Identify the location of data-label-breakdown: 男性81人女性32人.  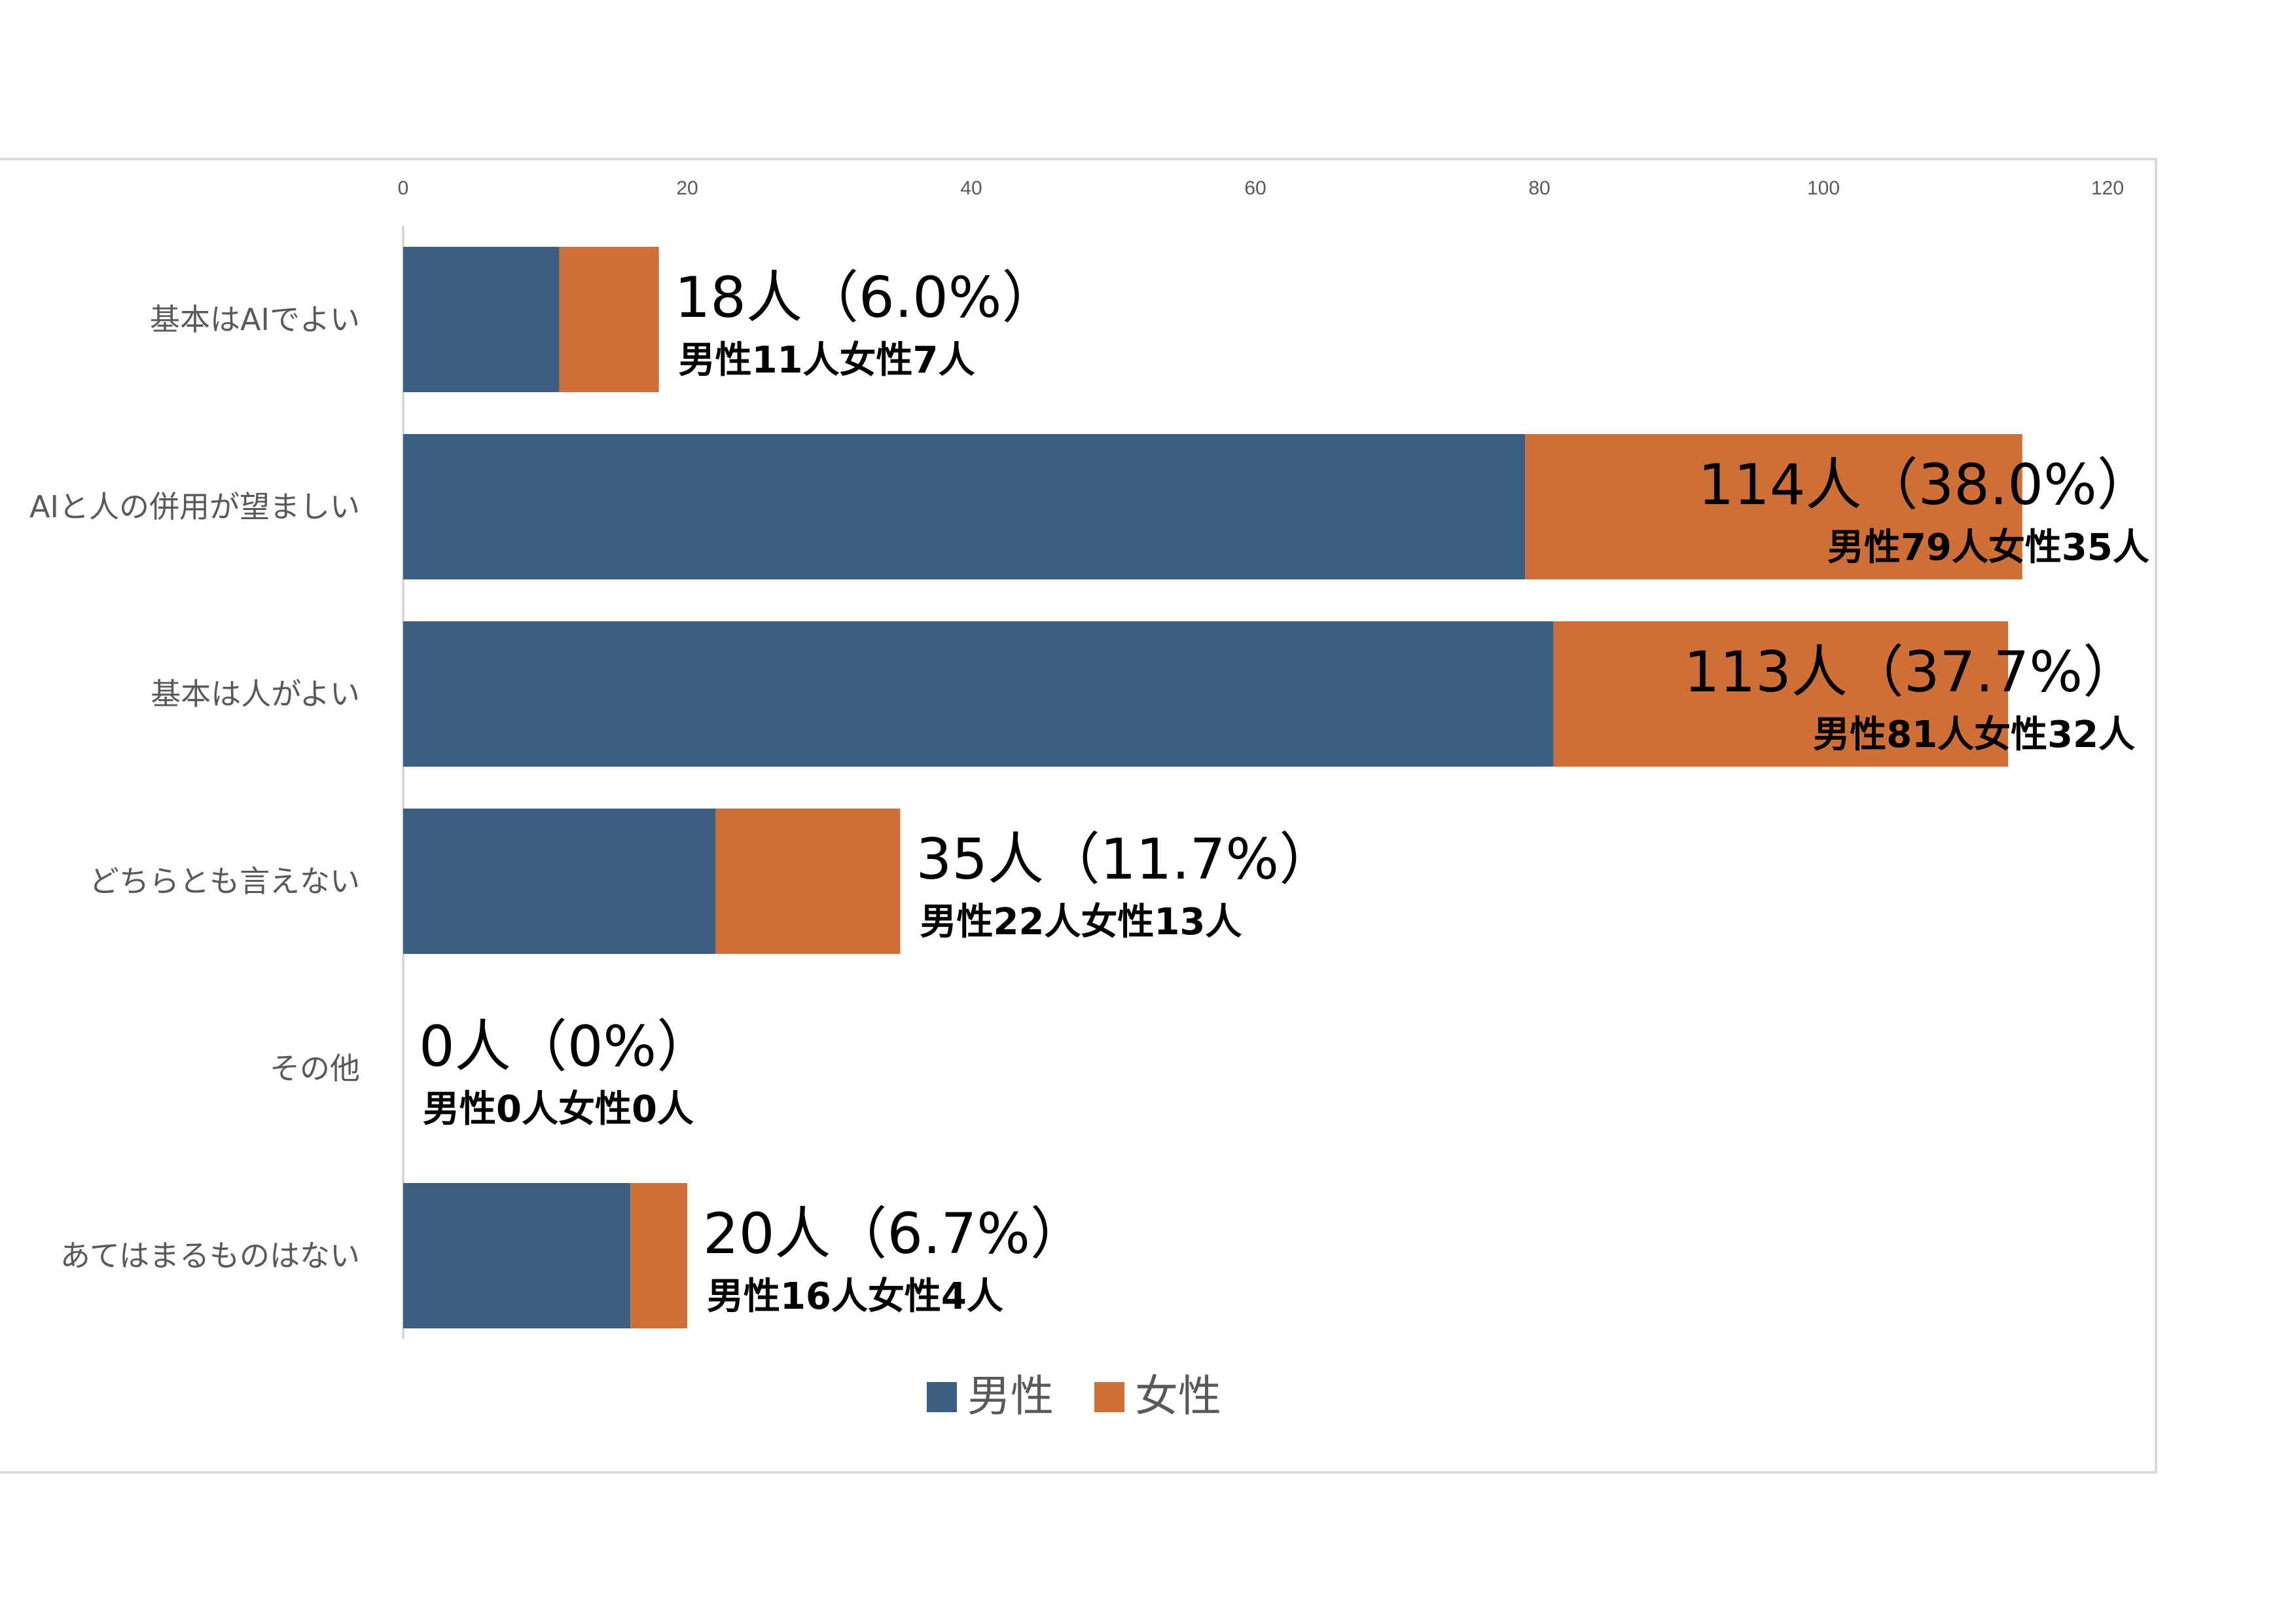
(1974, 735).